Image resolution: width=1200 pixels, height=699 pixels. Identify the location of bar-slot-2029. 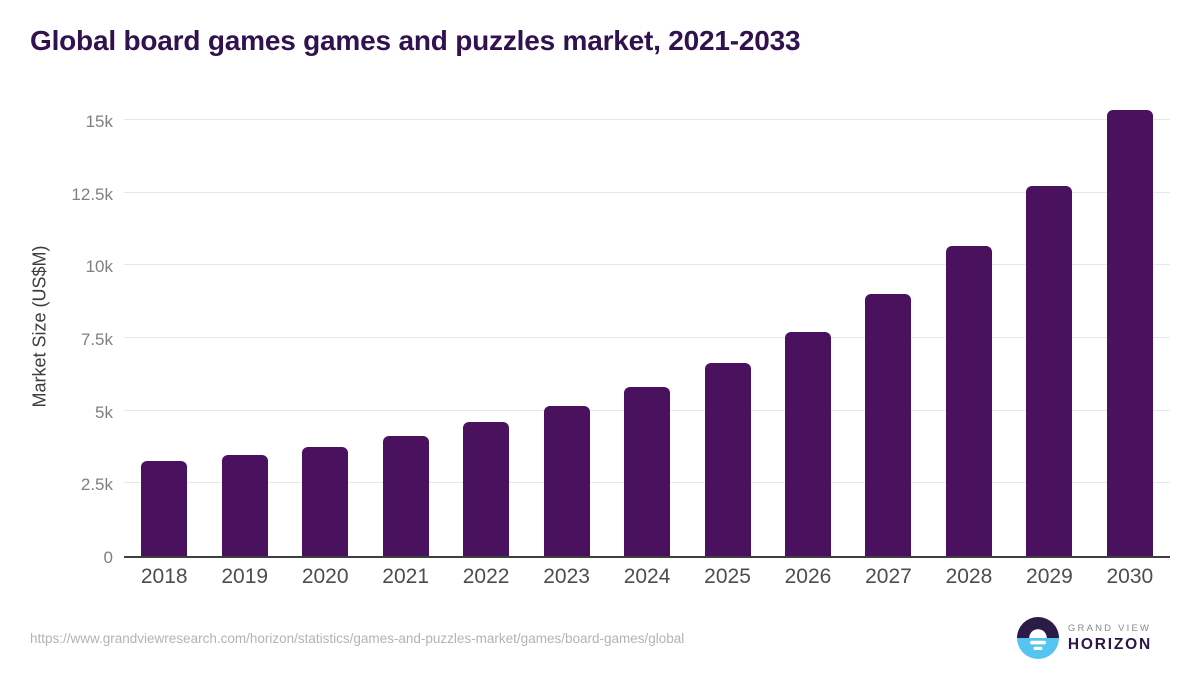
(1049, 370).